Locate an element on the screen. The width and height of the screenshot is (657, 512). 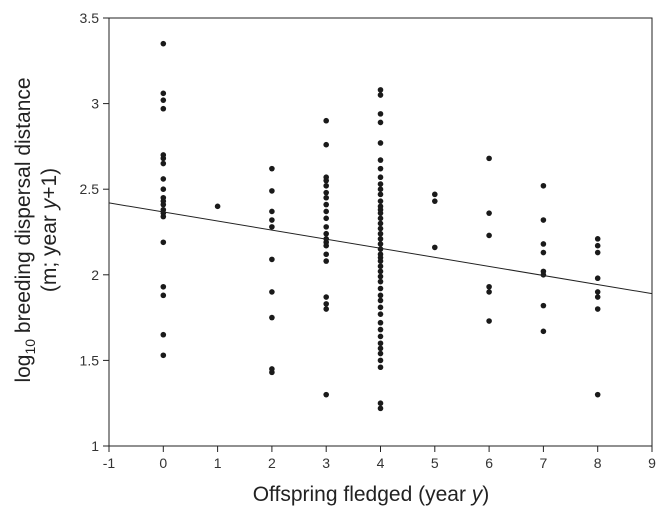
x-tick-label: 8 is located at coordinates (598, 463).